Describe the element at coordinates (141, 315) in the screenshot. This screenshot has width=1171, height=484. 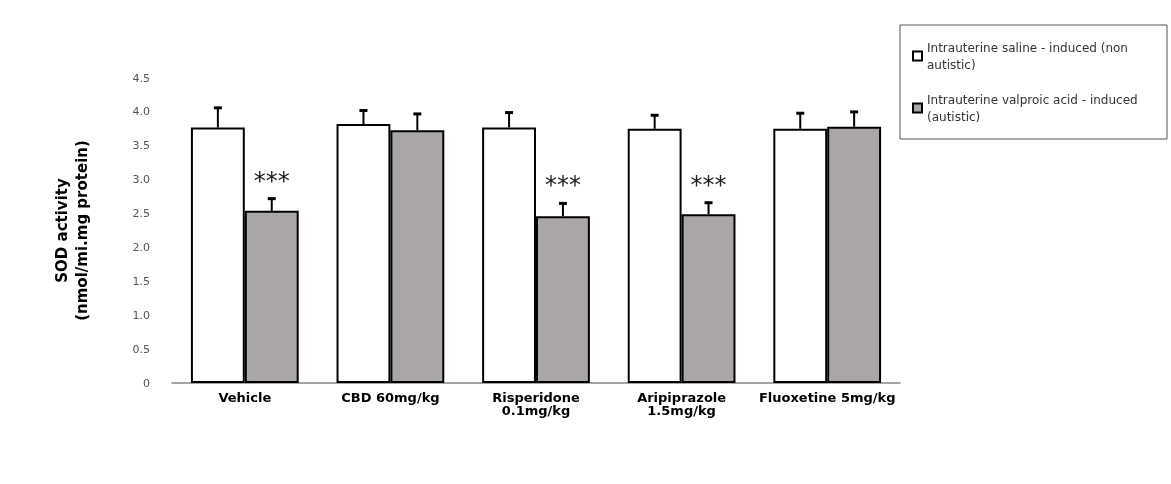
I see `y-tick-label: 1.0` at that location.